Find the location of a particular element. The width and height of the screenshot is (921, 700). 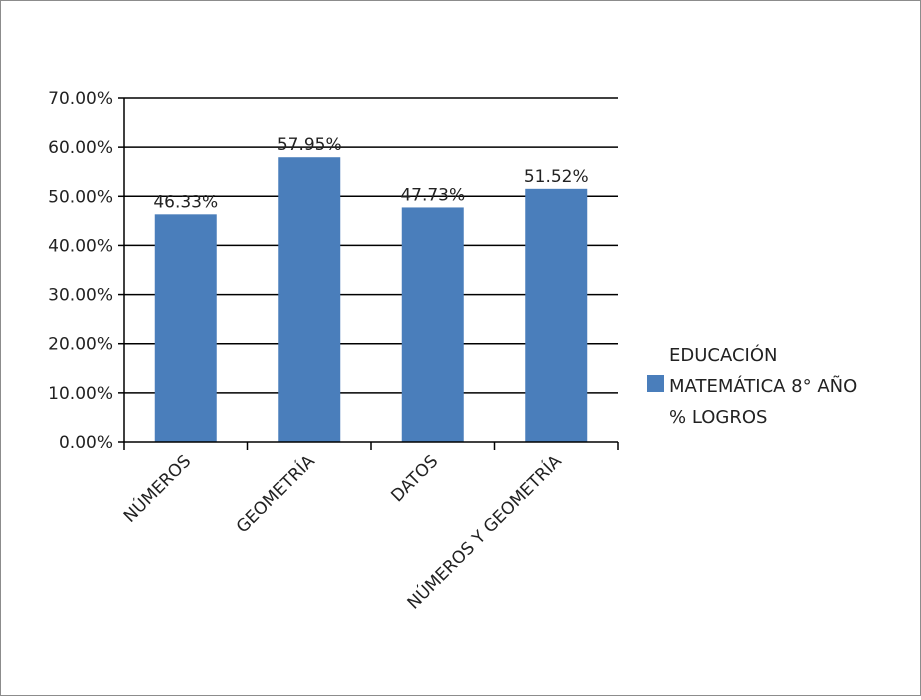

data-label: 57.95% is located at coordinates (309, 145).